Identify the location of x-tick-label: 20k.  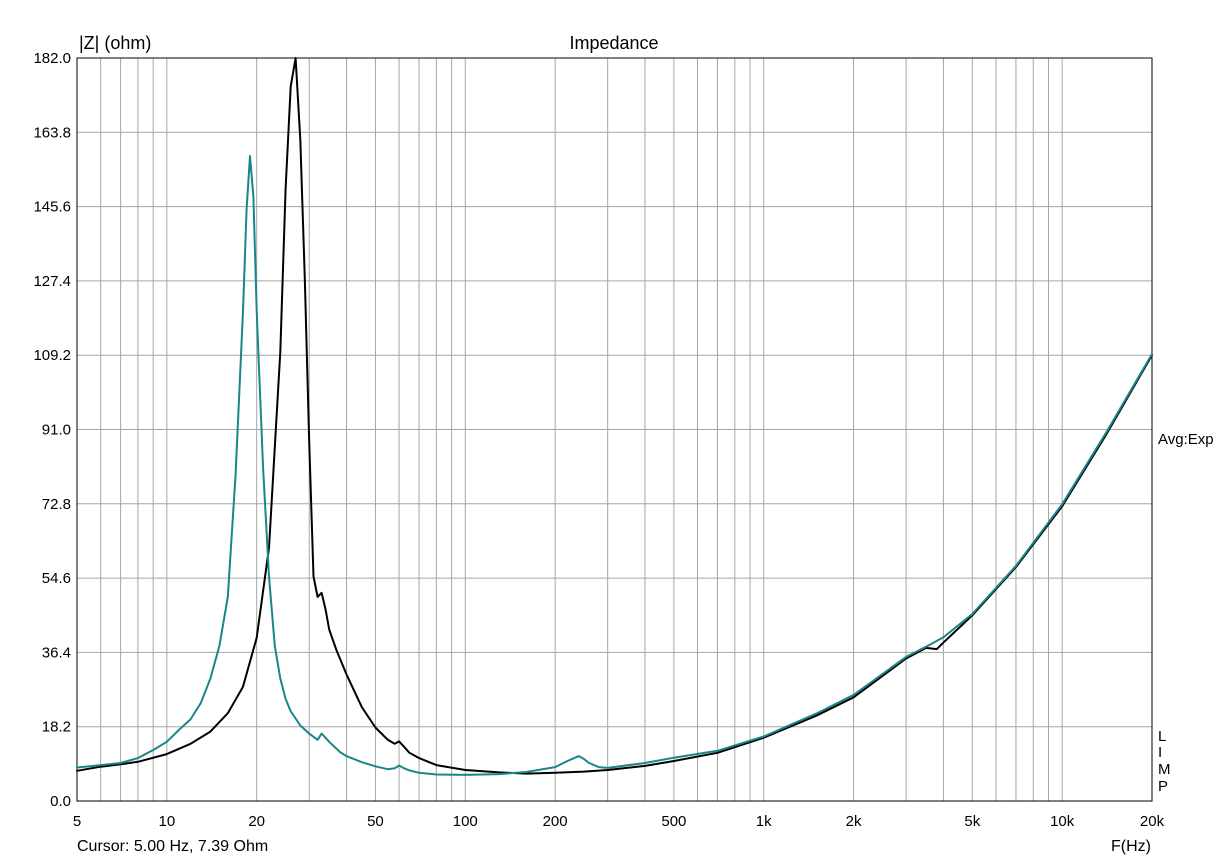
(1152, 821).